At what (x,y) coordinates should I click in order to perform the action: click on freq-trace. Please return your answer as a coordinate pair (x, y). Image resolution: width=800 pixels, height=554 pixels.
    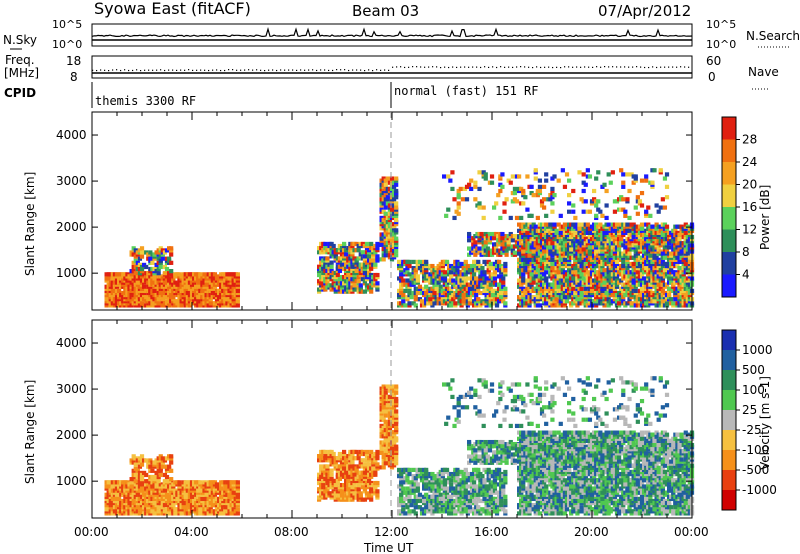
    Looking at the image, I should click on (392, 70).